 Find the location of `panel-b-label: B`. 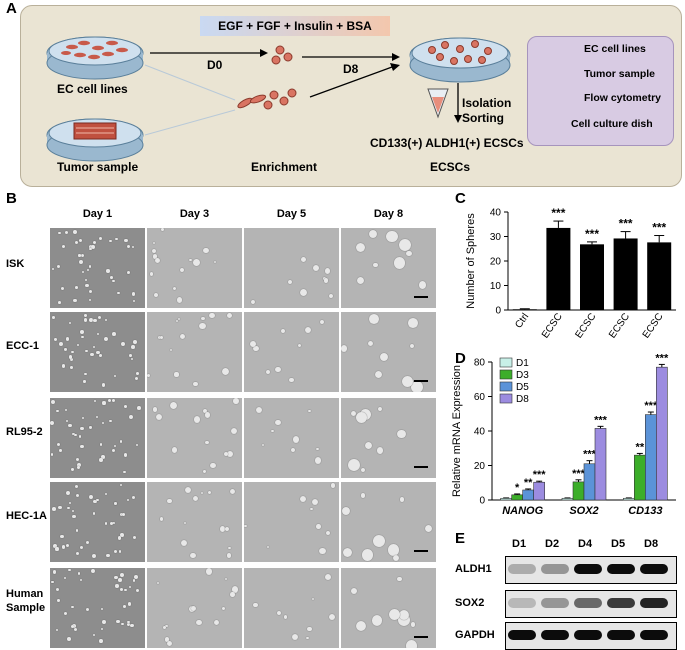

panel-b-label: B is located at coordinates (11, 198).